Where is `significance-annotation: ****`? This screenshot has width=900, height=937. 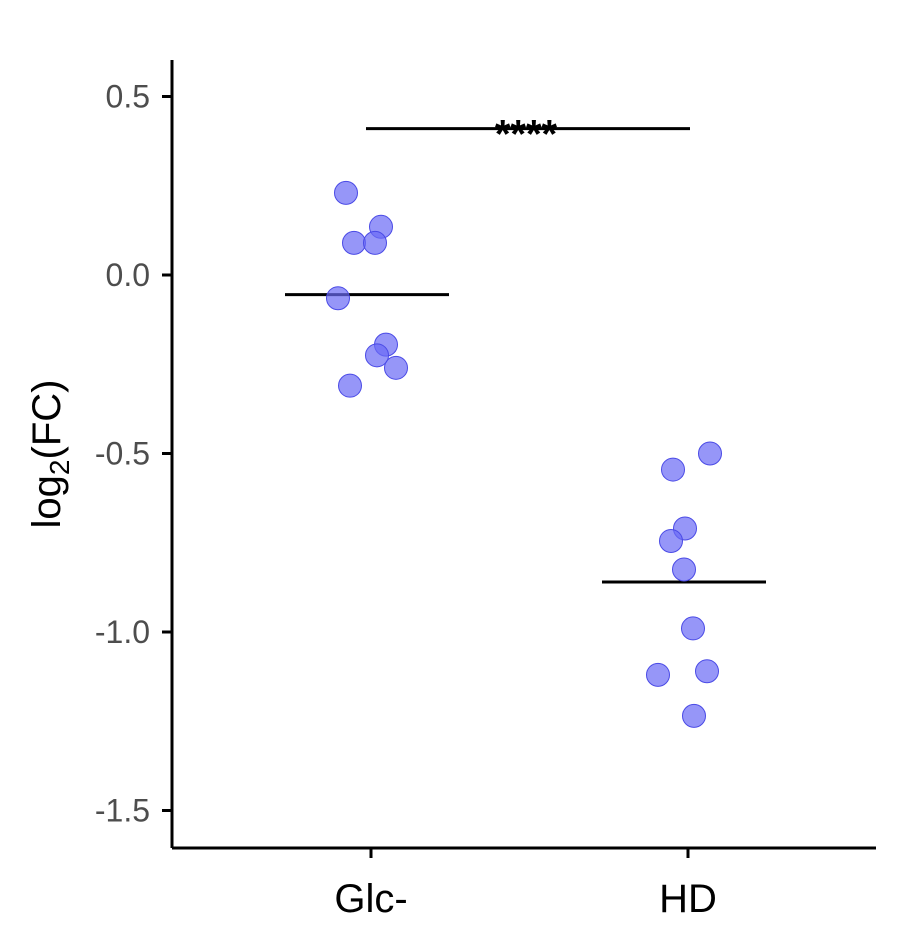
significance-annotation: **** is located at coordinates (528, 135).